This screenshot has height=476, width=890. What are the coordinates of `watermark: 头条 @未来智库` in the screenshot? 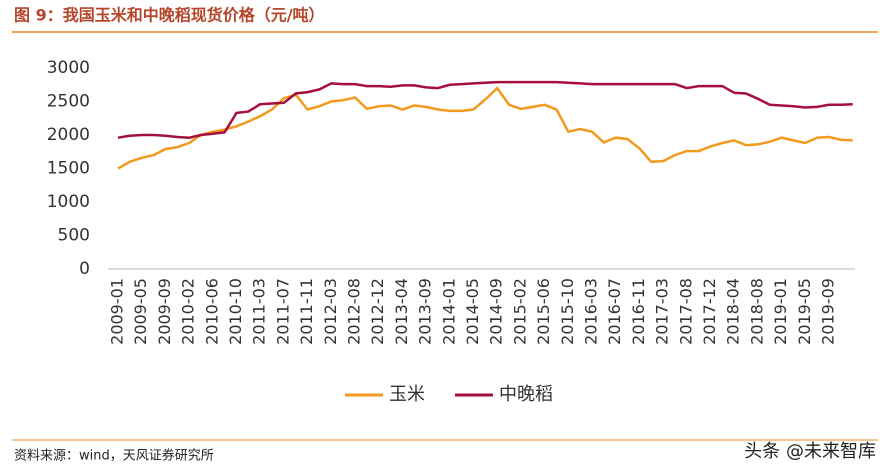 It's located at (810, 451).